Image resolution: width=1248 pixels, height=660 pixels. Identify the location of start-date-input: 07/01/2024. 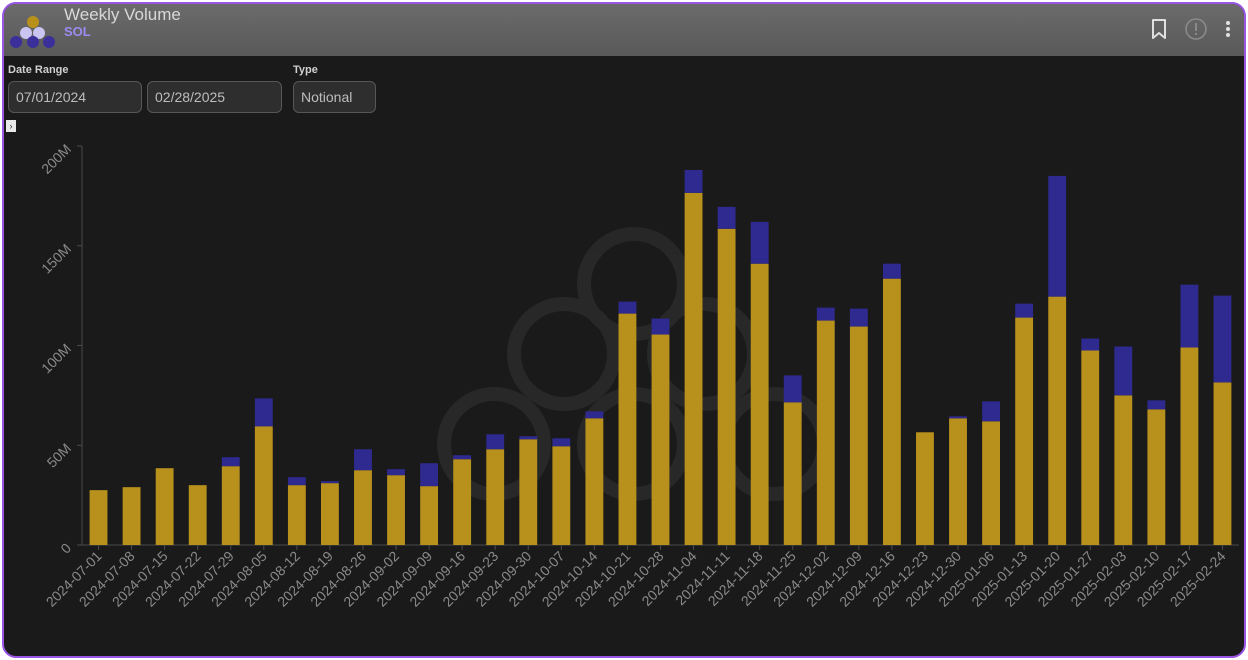
(75, 97).